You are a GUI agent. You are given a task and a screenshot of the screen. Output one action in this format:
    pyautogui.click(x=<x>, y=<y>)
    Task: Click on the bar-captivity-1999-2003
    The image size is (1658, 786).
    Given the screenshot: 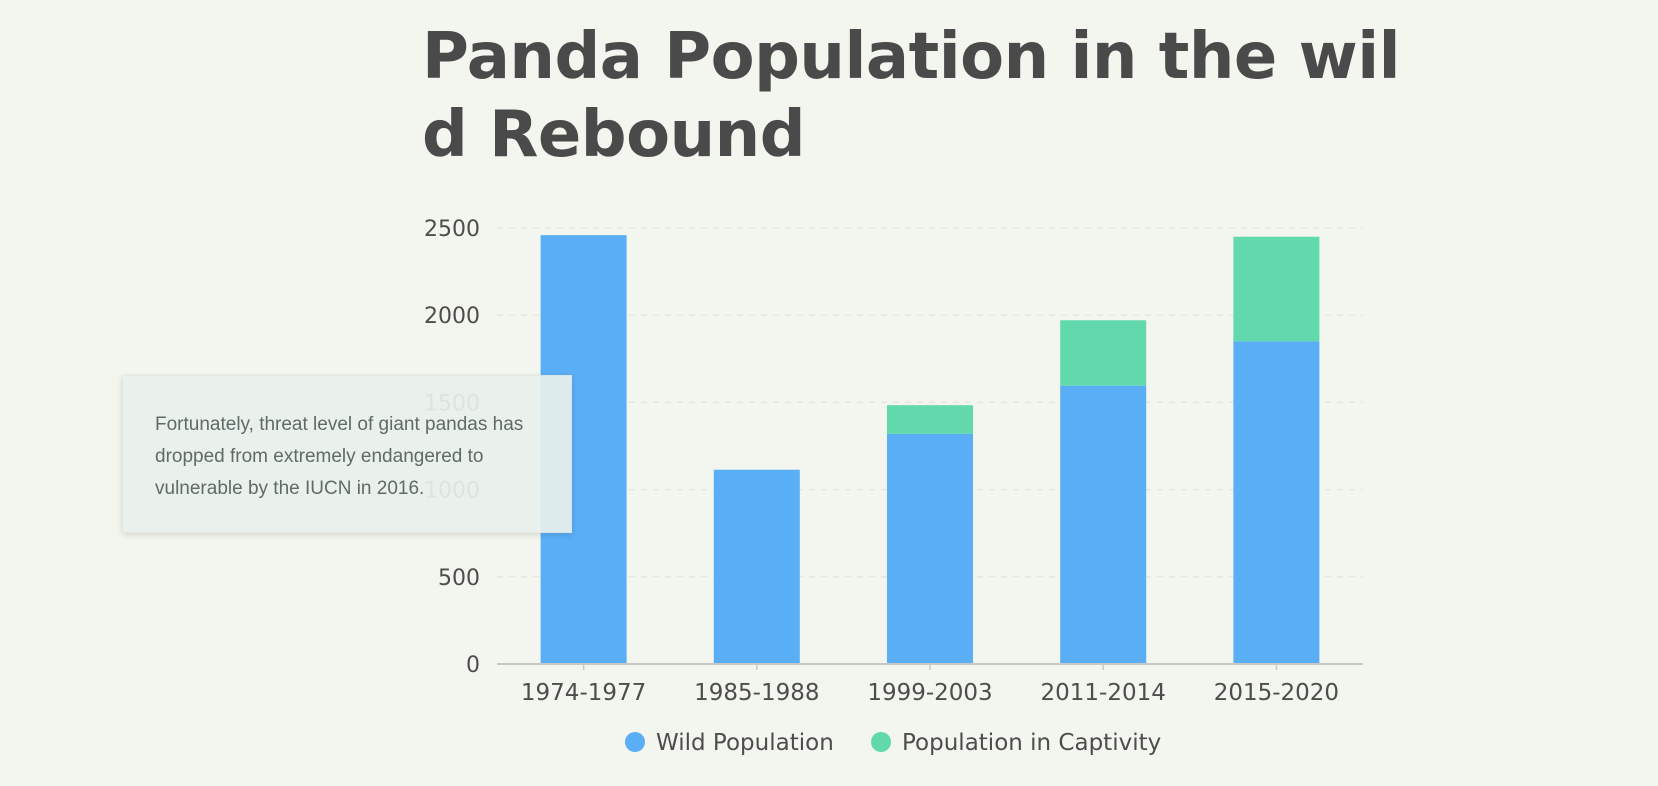 What is the action you would take?
    pyautogui.click(x=930, y=419)
    